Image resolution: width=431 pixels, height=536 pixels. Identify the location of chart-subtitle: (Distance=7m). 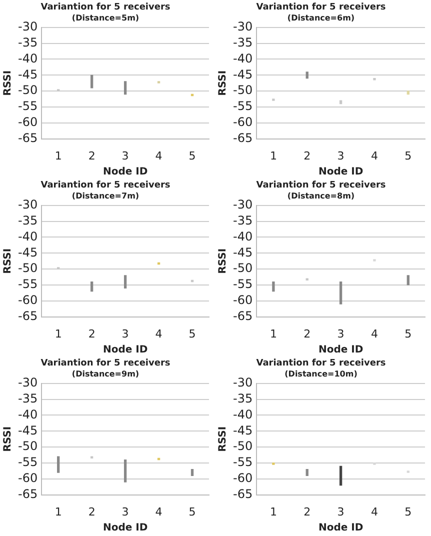
(106, 196).